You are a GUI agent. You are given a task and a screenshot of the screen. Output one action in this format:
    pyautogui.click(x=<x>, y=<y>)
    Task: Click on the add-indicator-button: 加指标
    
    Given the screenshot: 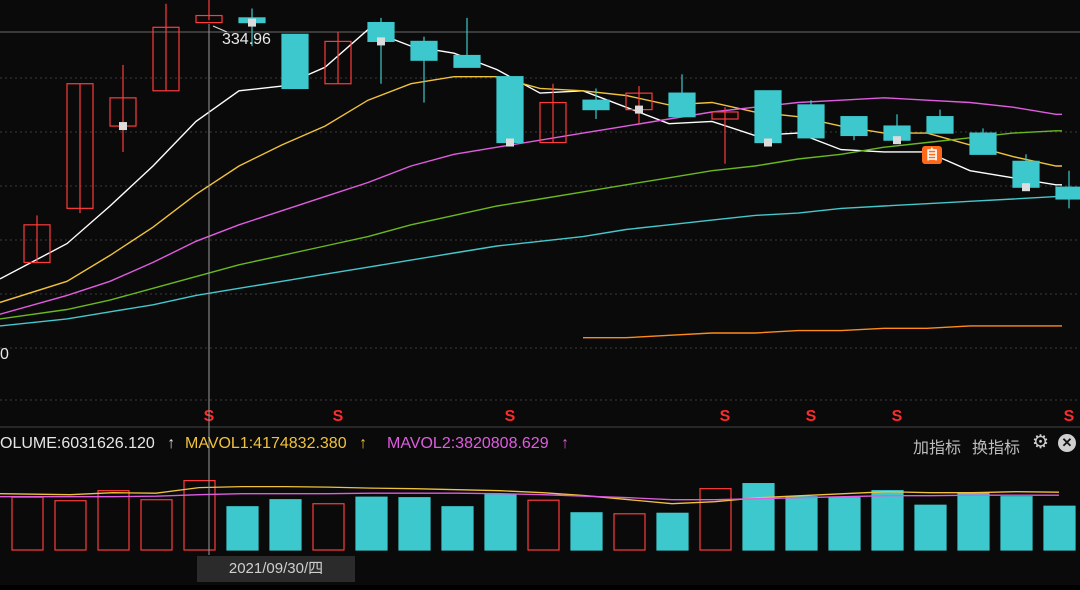 What is the action you would take?
    pyautogui.click(x=937, y=448)
    